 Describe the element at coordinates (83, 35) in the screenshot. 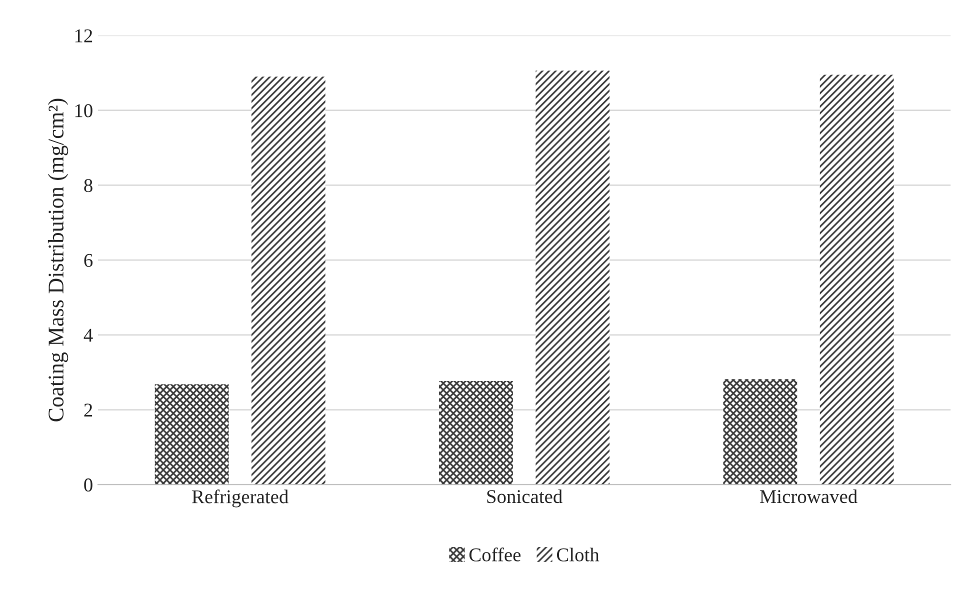

I see `y-tick-label: 12` at that location.